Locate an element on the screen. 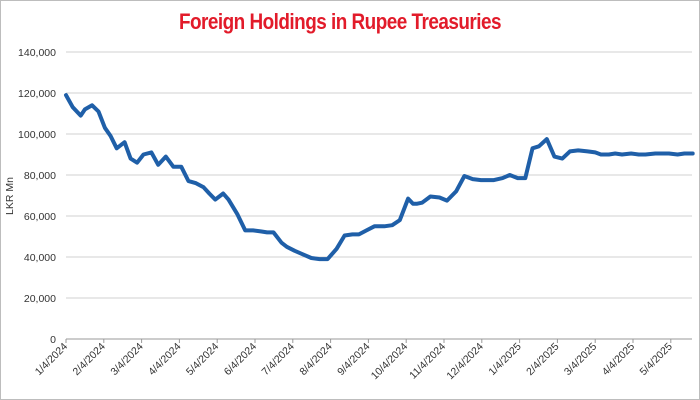  y-tick-label: 140,000 is located at coordinates (37, 53).